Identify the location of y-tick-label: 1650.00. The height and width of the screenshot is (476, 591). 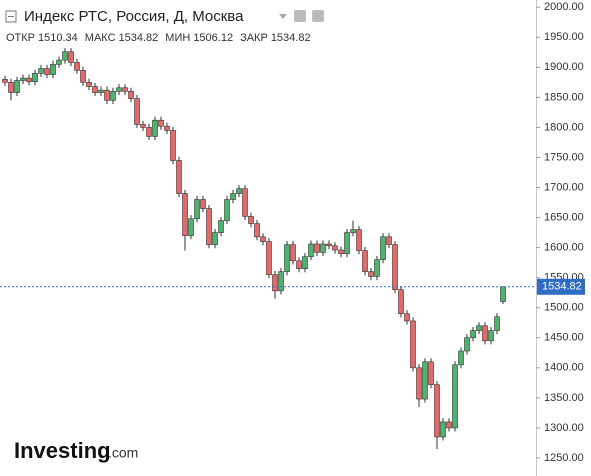
(564, 217).